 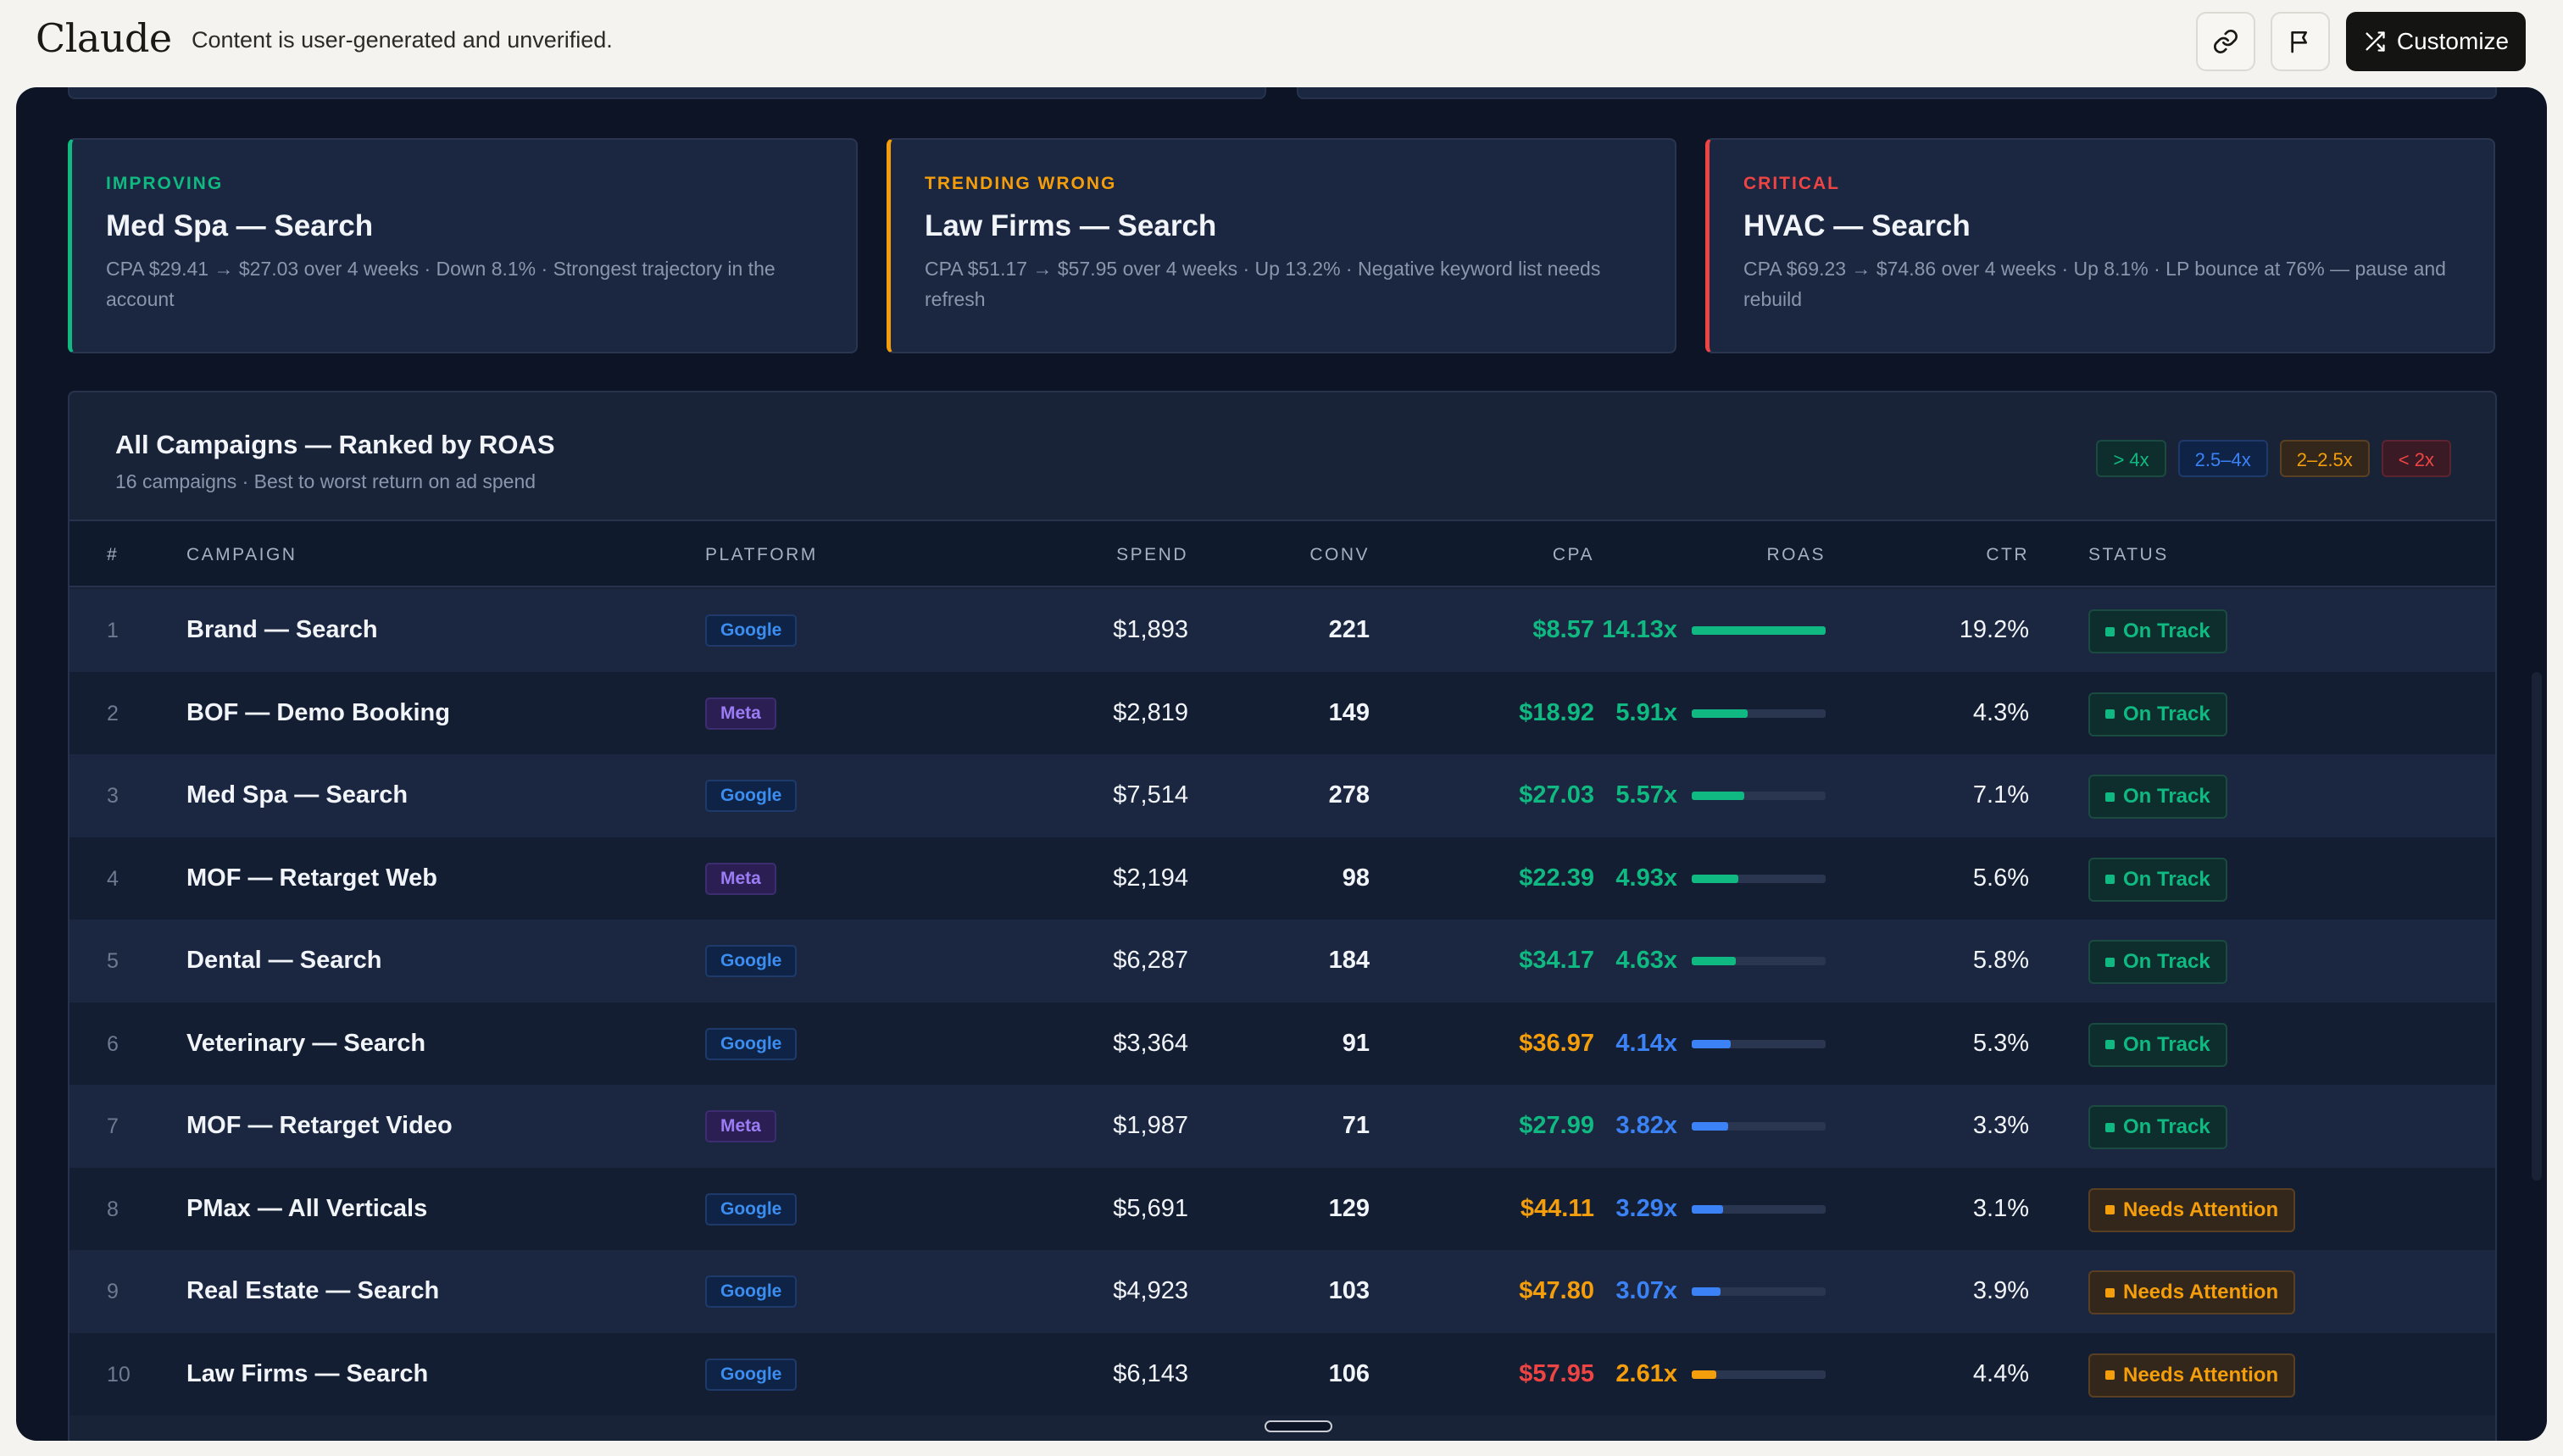 I want to click on col-cpa: CPA, so click(x=1573, y=554).